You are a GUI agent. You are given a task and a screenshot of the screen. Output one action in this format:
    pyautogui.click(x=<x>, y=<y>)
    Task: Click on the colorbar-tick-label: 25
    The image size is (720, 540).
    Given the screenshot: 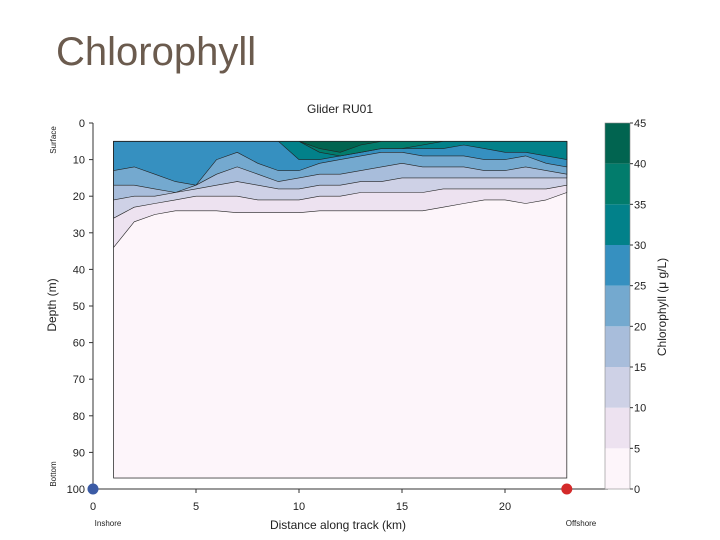 What is the action you would take?
    pyautogui.click(x=640, y=287)
    